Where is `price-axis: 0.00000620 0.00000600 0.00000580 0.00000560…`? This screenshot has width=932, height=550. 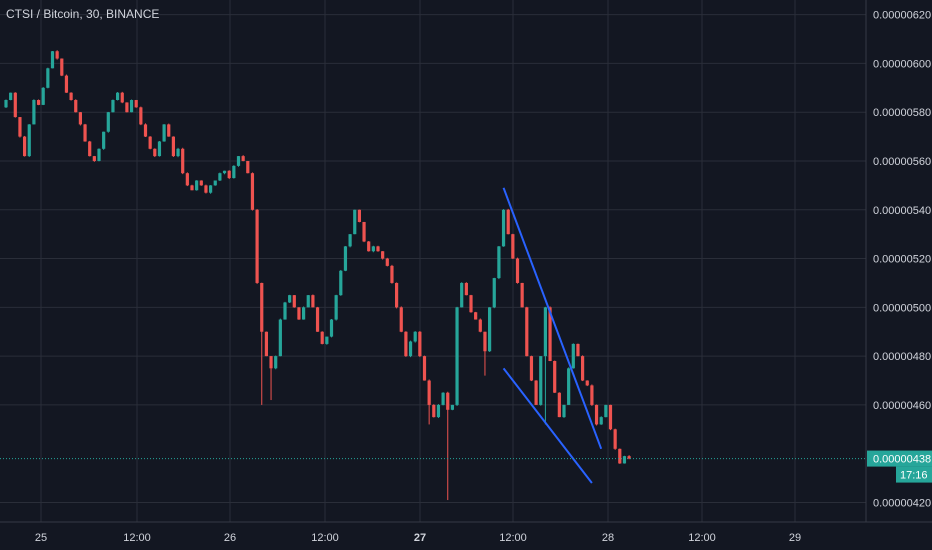
price-axis: 0.00000620 0.00000600 0.00000580 0.00000560… is located at coordinates (898, 261).